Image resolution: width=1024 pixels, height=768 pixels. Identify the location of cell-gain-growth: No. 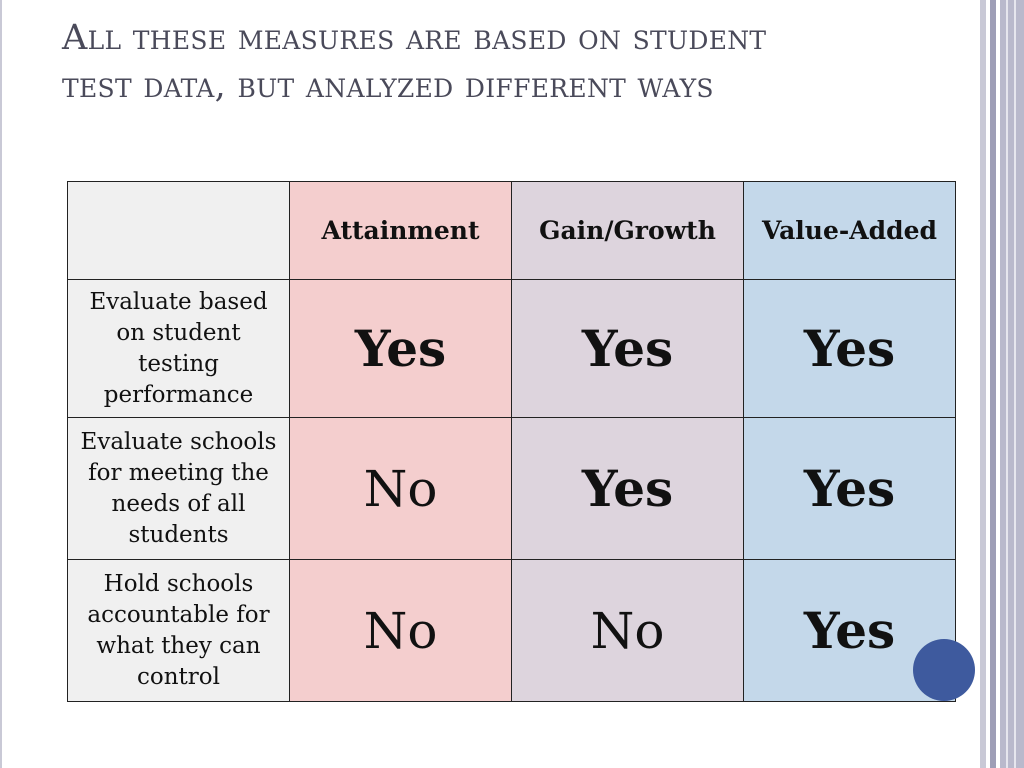
(627, 630).